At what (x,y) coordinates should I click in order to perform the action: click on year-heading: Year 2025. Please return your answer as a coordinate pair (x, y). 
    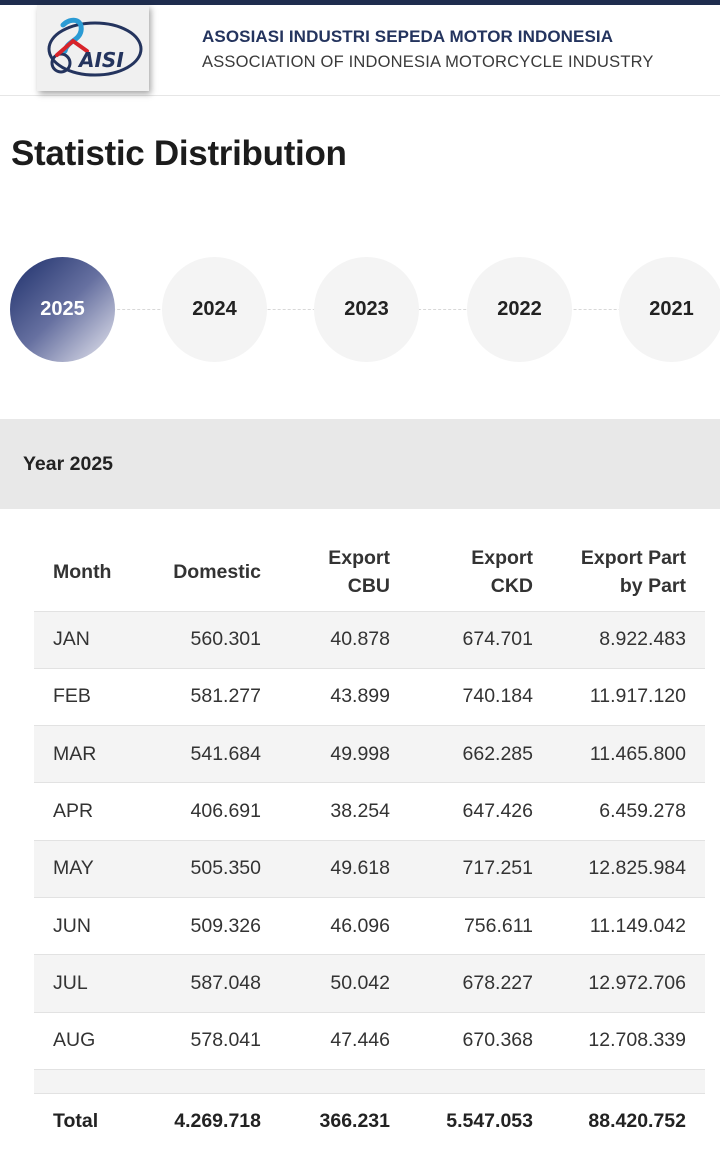
    Looking at the image, I should click on (68, 464).